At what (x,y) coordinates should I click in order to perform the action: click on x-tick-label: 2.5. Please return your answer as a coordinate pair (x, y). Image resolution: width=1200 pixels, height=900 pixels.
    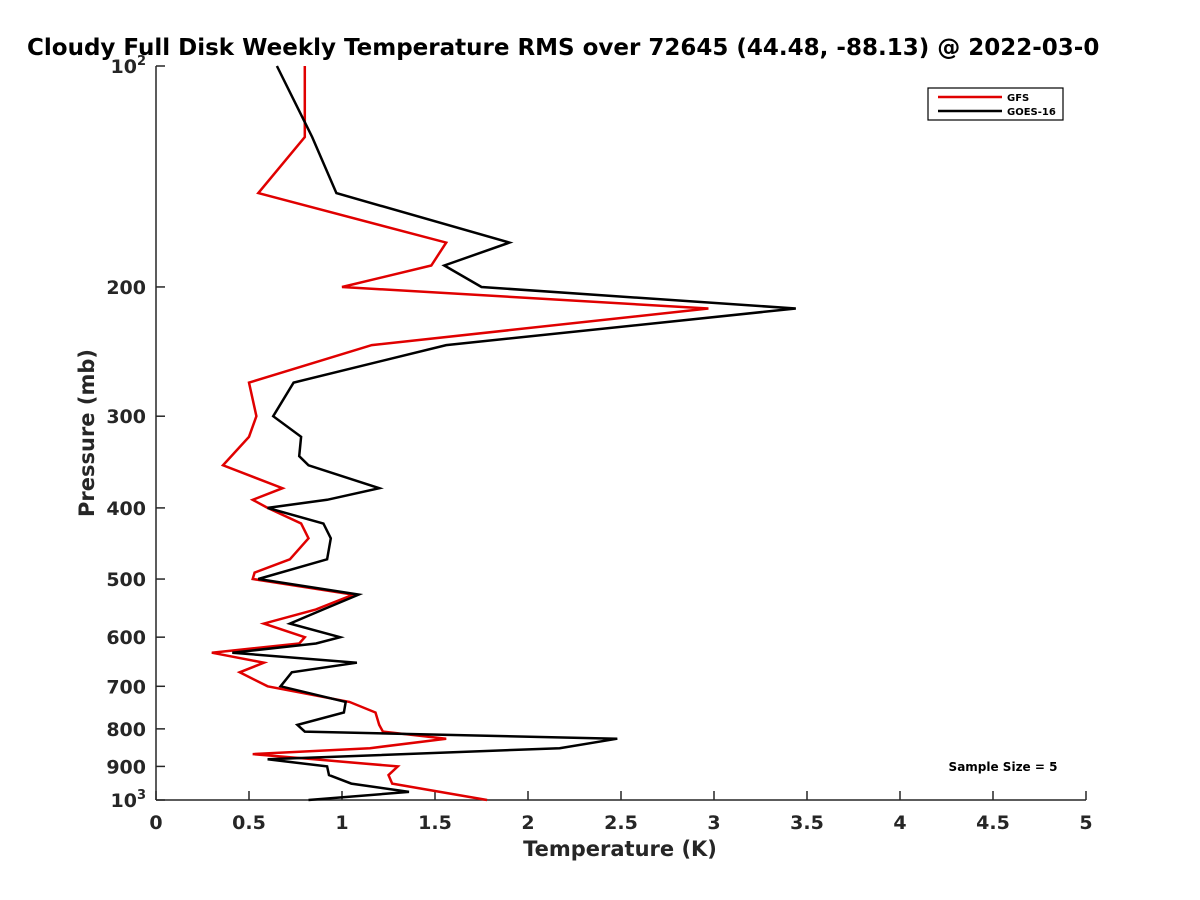
    Looking at the image, I should click on (621, 823).